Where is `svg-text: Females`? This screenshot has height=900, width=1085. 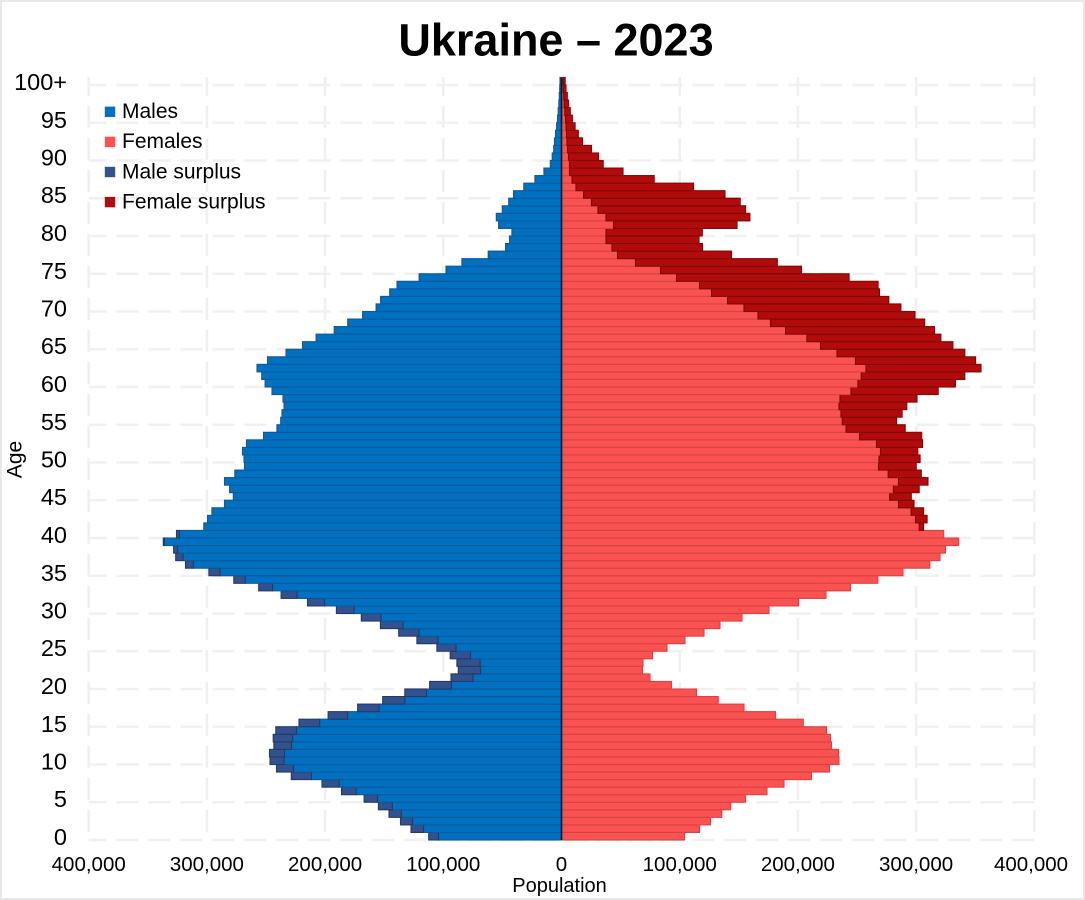
svg-text: Females is located at coordinates (162, 141).